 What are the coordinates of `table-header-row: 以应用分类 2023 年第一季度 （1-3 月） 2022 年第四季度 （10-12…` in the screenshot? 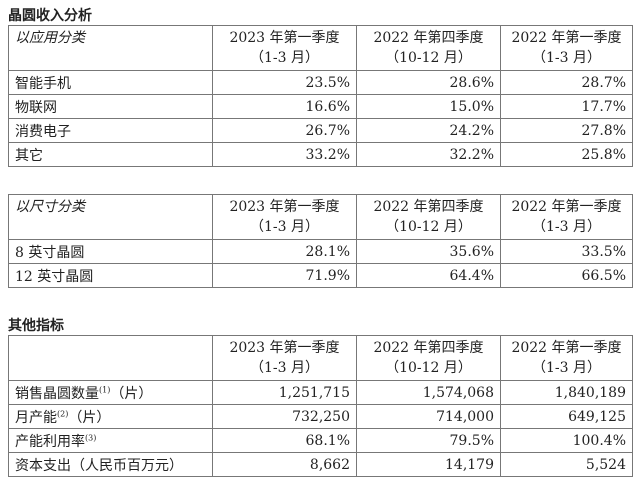 It's located at (320, 48).